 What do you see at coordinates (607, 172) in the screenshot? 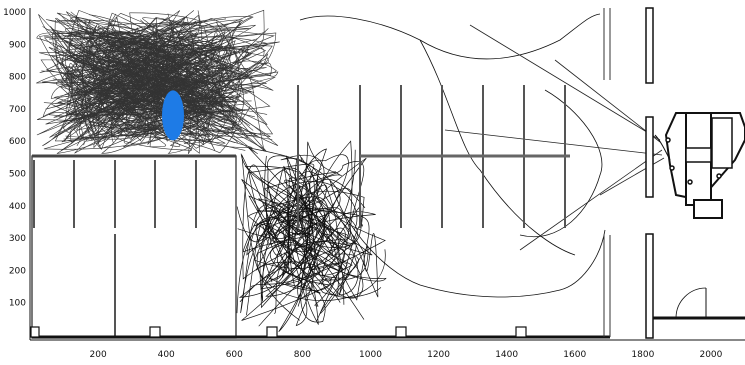
I see `corridor-walls` at bounding box center [607, 172].